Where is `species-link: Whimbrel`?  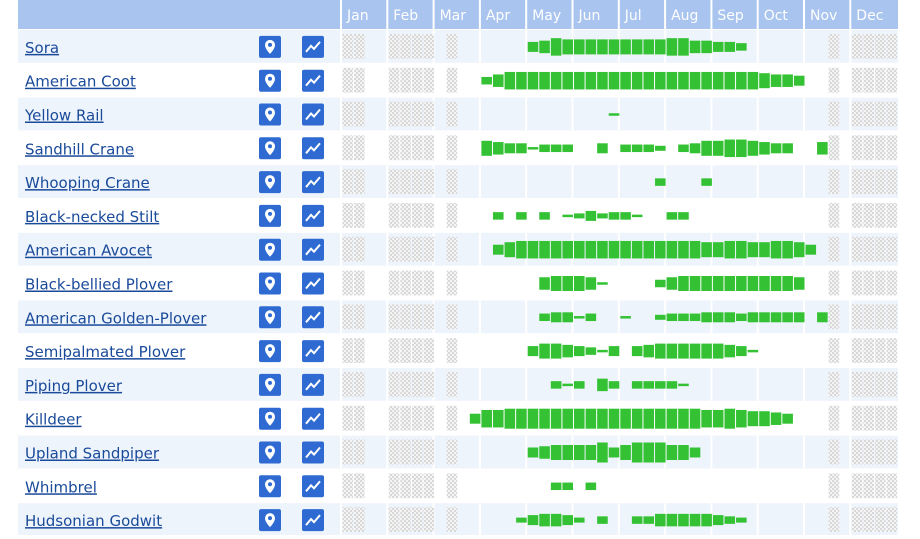 species-link: Whimbrel is located at coordinates (61, 487).